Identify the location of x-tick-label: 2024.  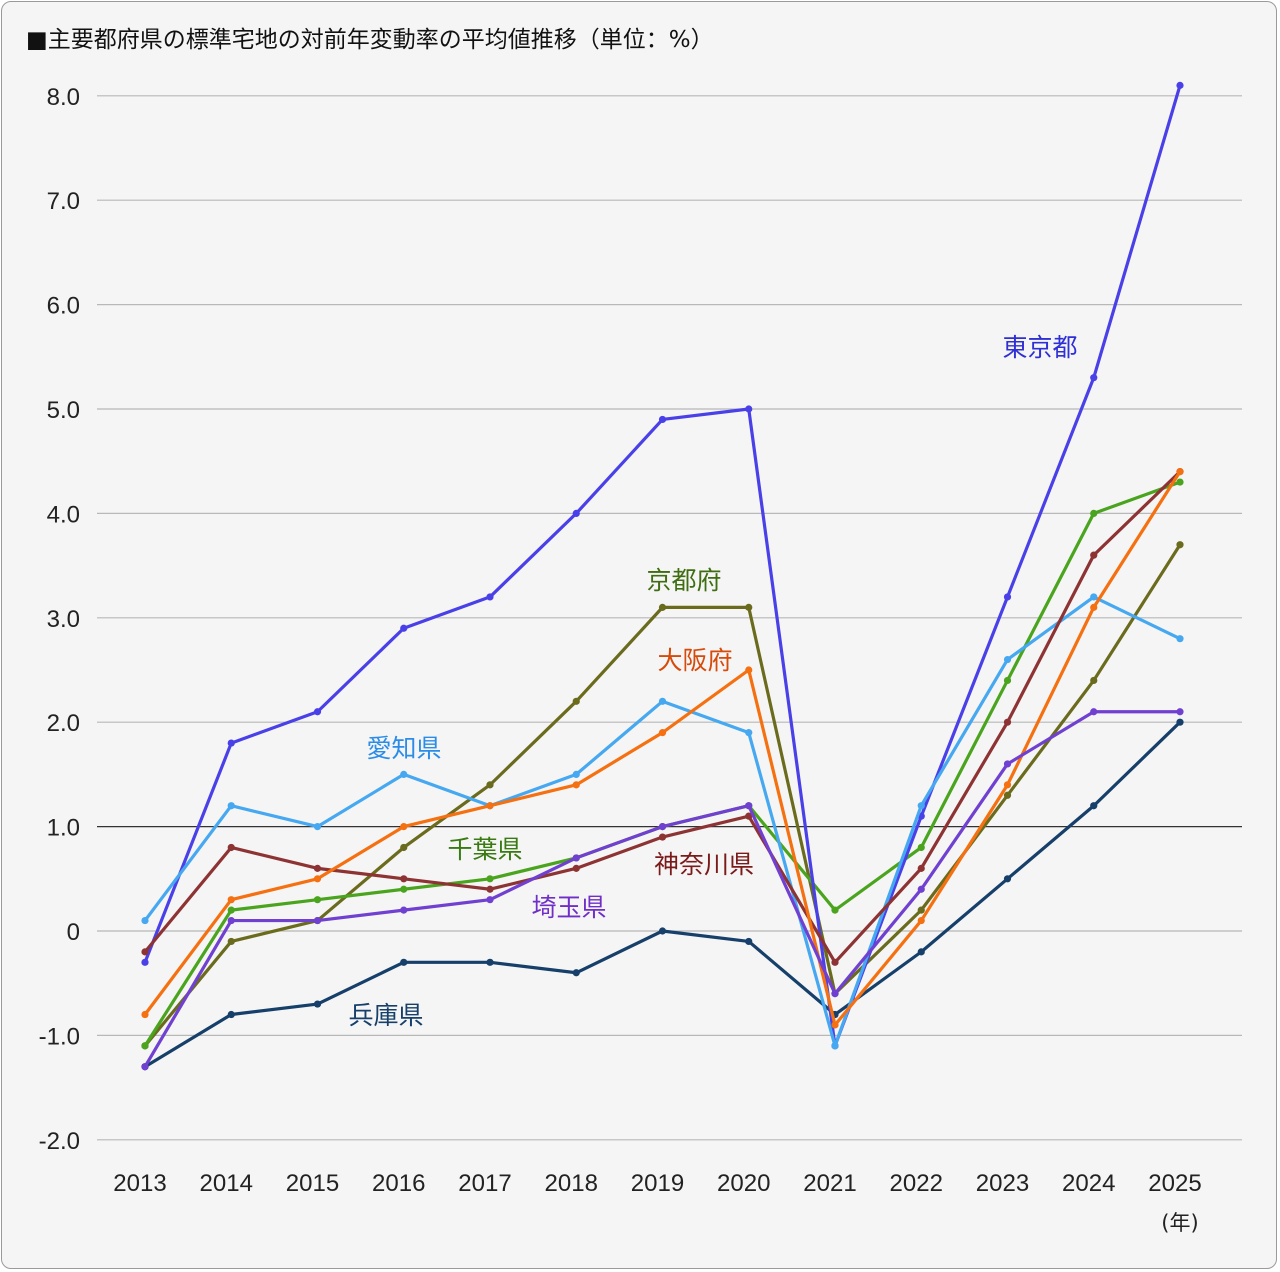
(1088, 1183).